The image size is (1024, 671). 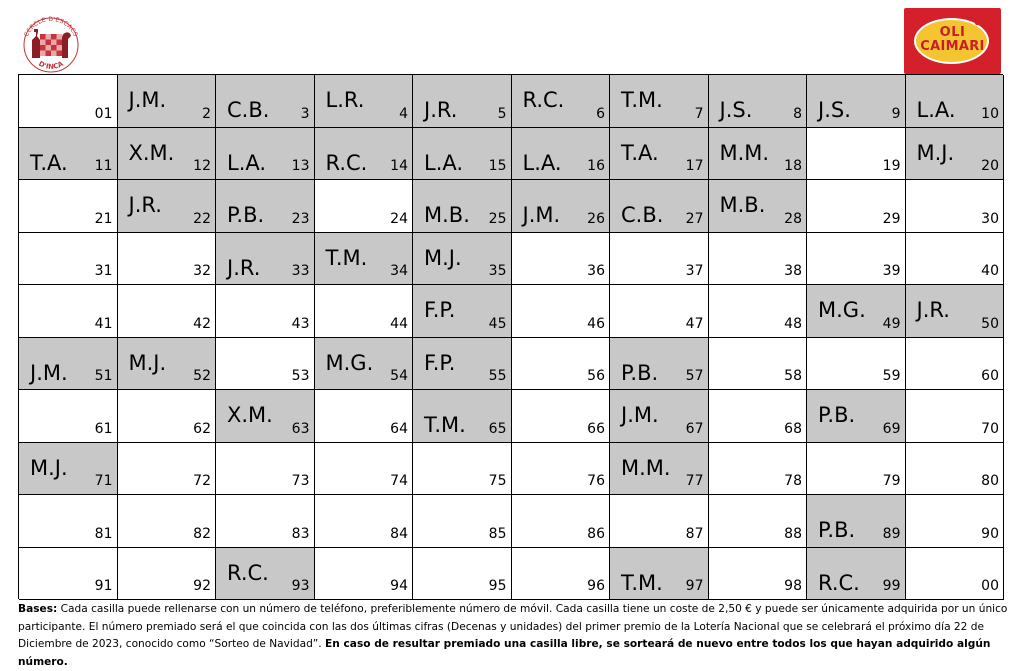 What do you see at coordinates (363, 416) in the screenshot?
I see `grid-cell: 64` at bounding box center [363, 416].